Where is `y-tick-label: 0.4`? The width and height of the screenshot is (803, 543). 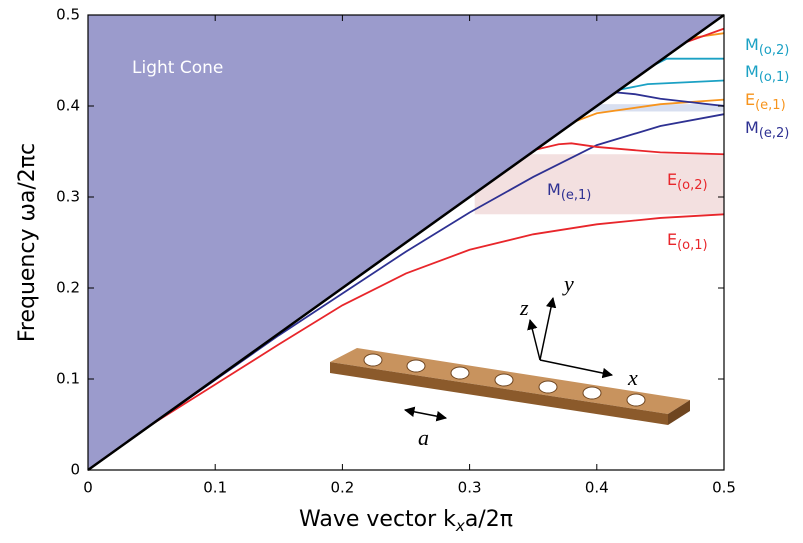
y-tick-label: 0.4 is located at coordinates (68, 106).